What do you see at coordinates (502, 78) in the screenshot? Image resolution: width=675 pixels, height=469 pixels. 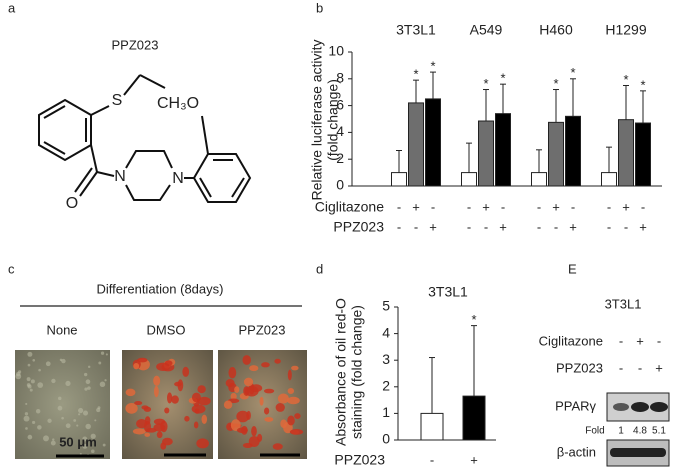 I see `significance: *` at bounding box center [502, 78].